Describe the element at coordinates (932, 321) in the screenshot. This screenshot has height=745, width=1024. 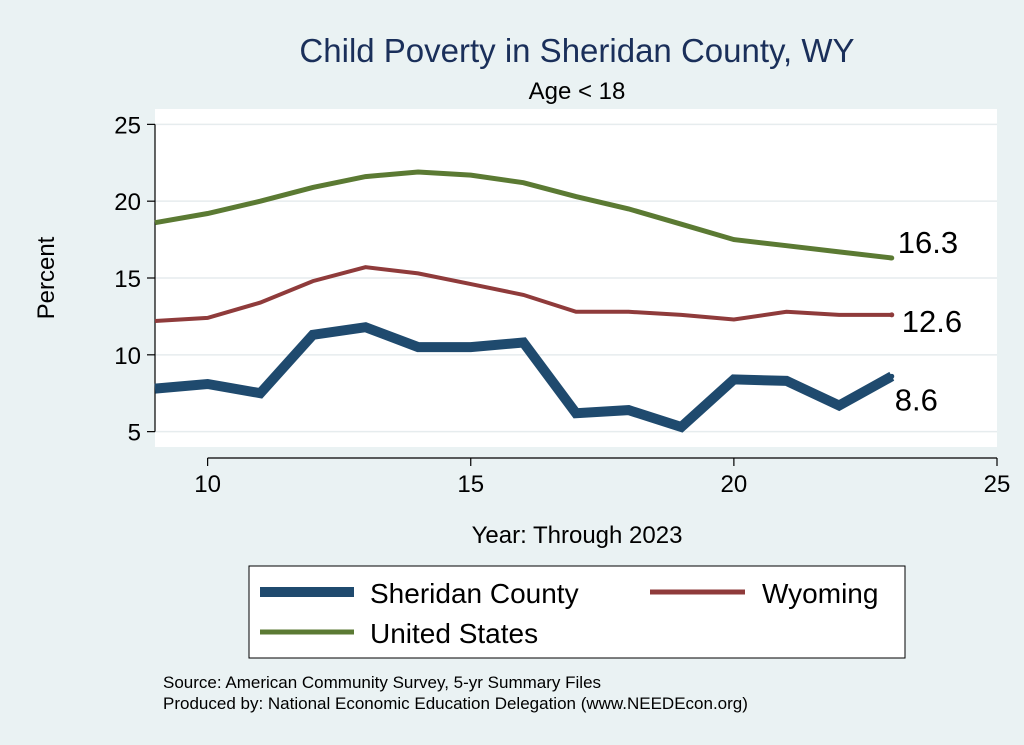
I see `end-label-wyoming: 12.6` at that location.